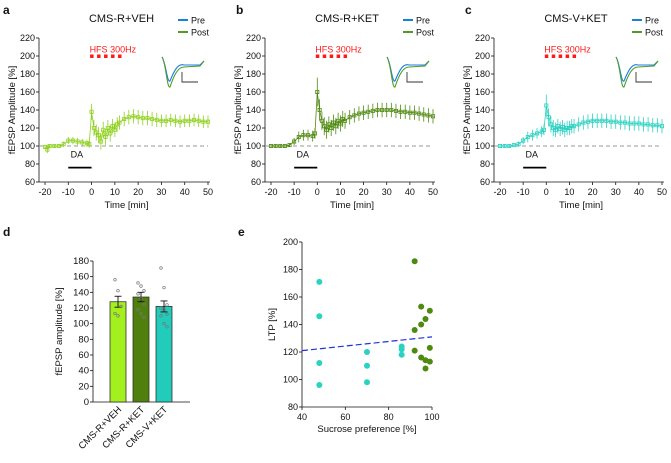 The height and width of the screenshot is (463, 671). What do you see at coordinates (59, 331) in the screenshot?
I see `y-axis-label: fEPSP amplitude [%]` at bounding box center [59, 331].